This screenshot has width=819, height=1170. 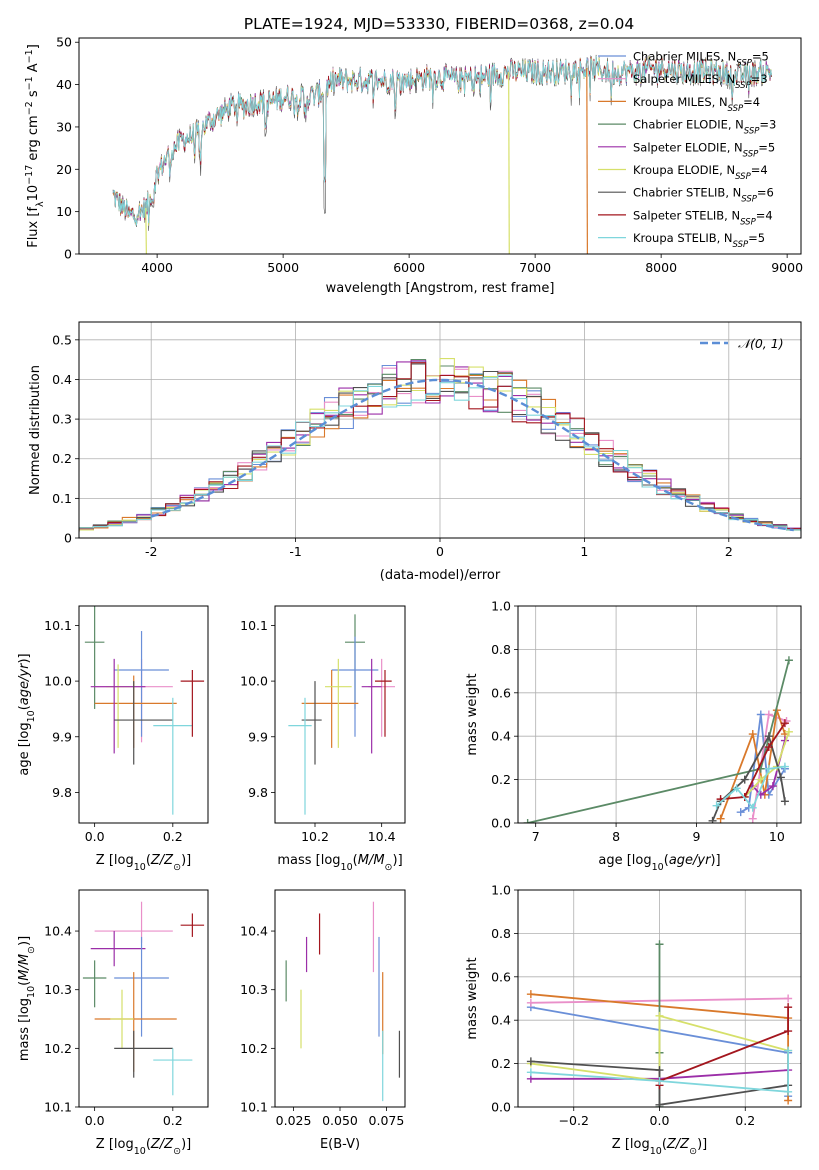 I want to click on y-tick-label: 10.1, so click(x=58, y=1107).